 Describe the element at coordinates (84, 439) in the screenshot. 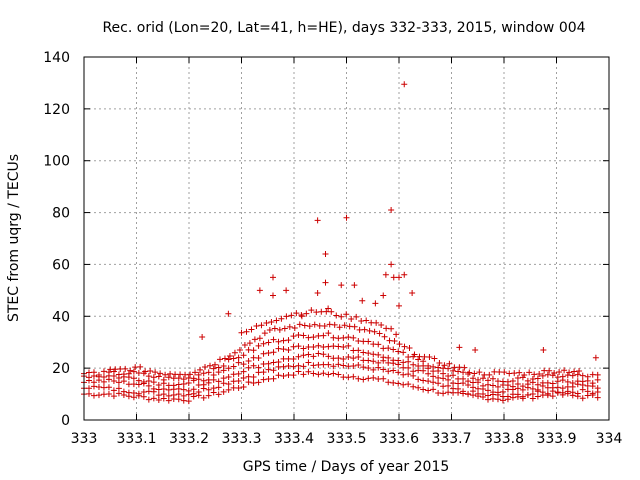

I see `x-tick-label: 333` at that location.